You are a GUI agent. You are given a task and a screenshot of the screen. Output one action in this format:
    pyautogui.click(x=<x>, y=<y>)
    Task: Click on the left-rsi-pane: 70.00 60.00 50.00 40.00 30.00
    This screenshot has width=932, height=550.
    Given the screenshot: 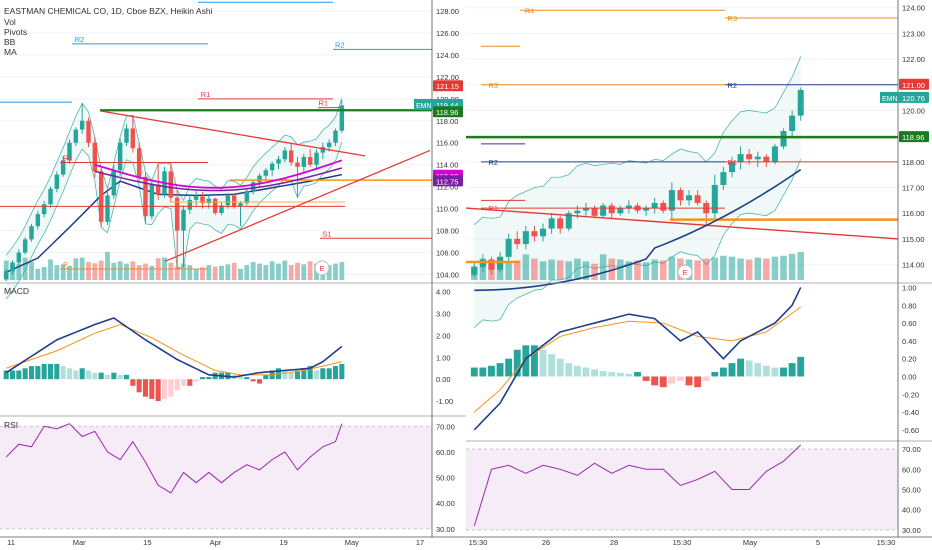 What is the action you would take?
    pyautogui.click(x=233, y=474)
    